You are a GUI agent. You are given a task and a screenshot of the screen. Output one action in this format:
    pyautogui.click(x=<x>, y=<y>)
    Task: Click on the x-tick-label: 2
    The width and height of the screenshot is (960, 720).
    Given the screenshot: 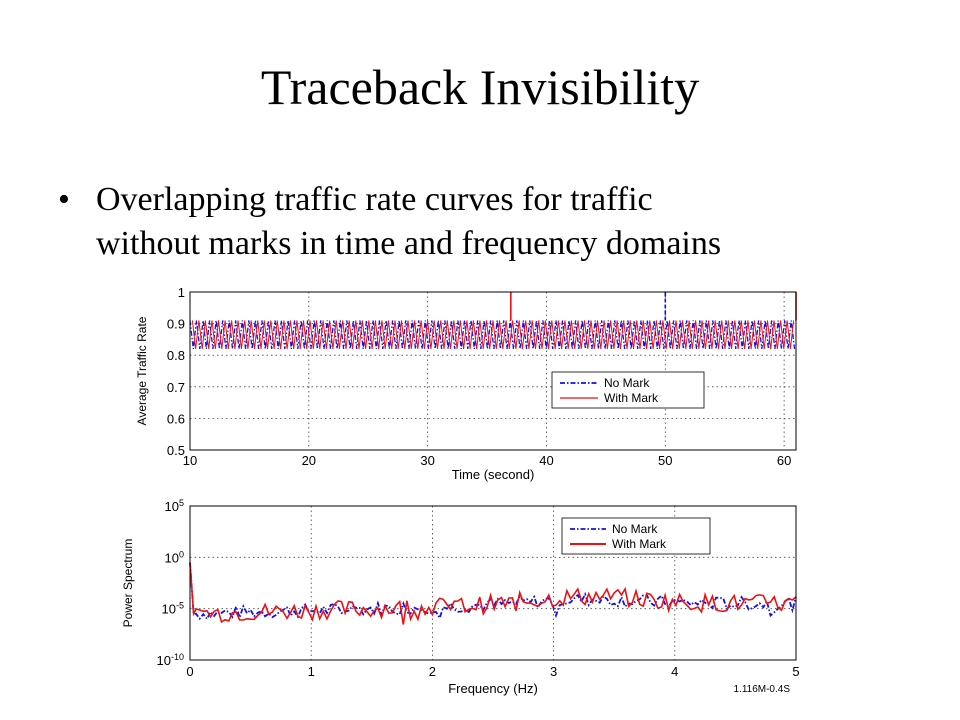 What is the action you would take?
    pyautogui.click(x=432, y=671)
    